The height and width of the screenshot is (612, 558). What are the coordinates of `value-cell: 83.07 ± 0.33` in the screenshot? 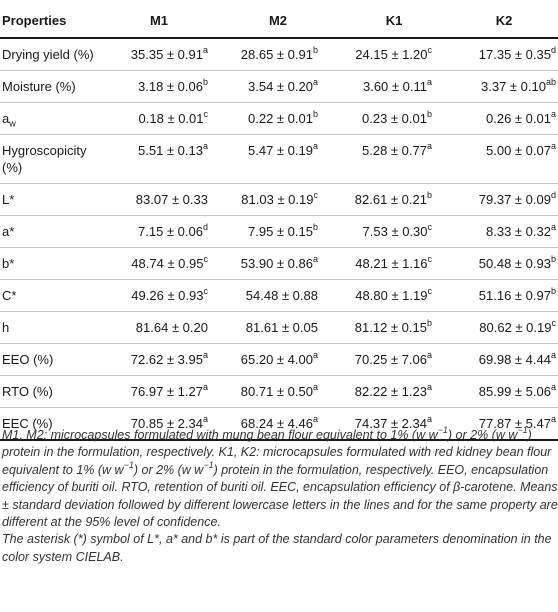 It's located at (159, 199).